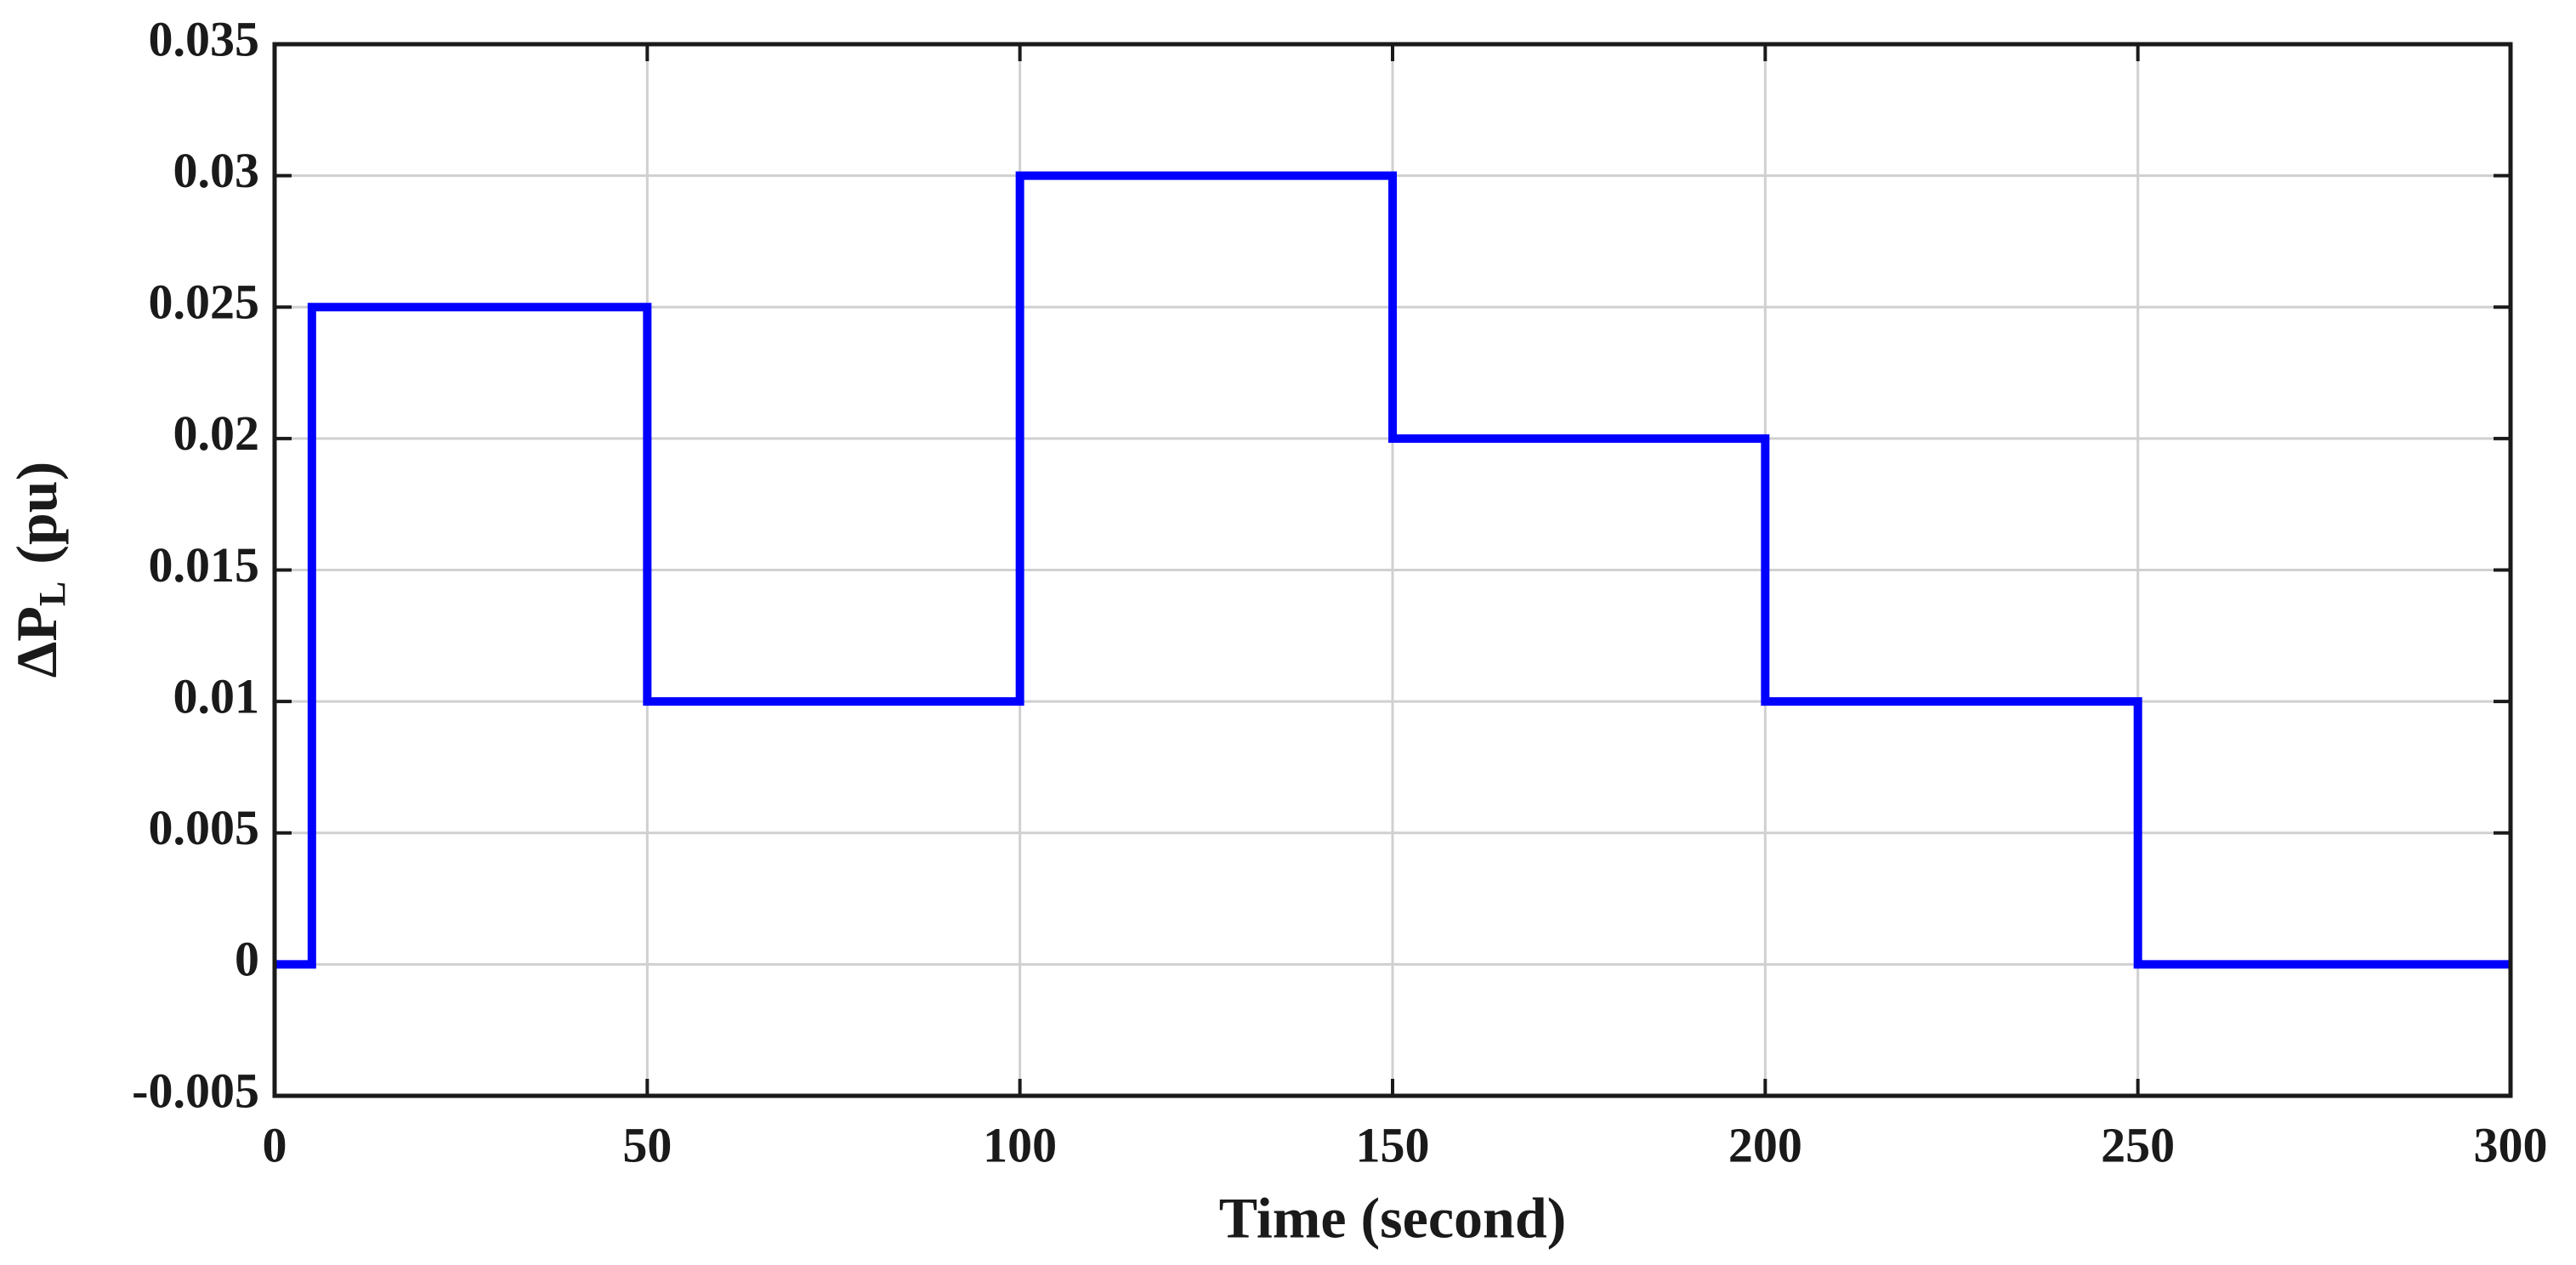 The image size is (2576, 1265). What do you see at coordinates (37, 642) in the screenshot?
I see `y-label-main: ΔP` at bounding box center [37, 642].